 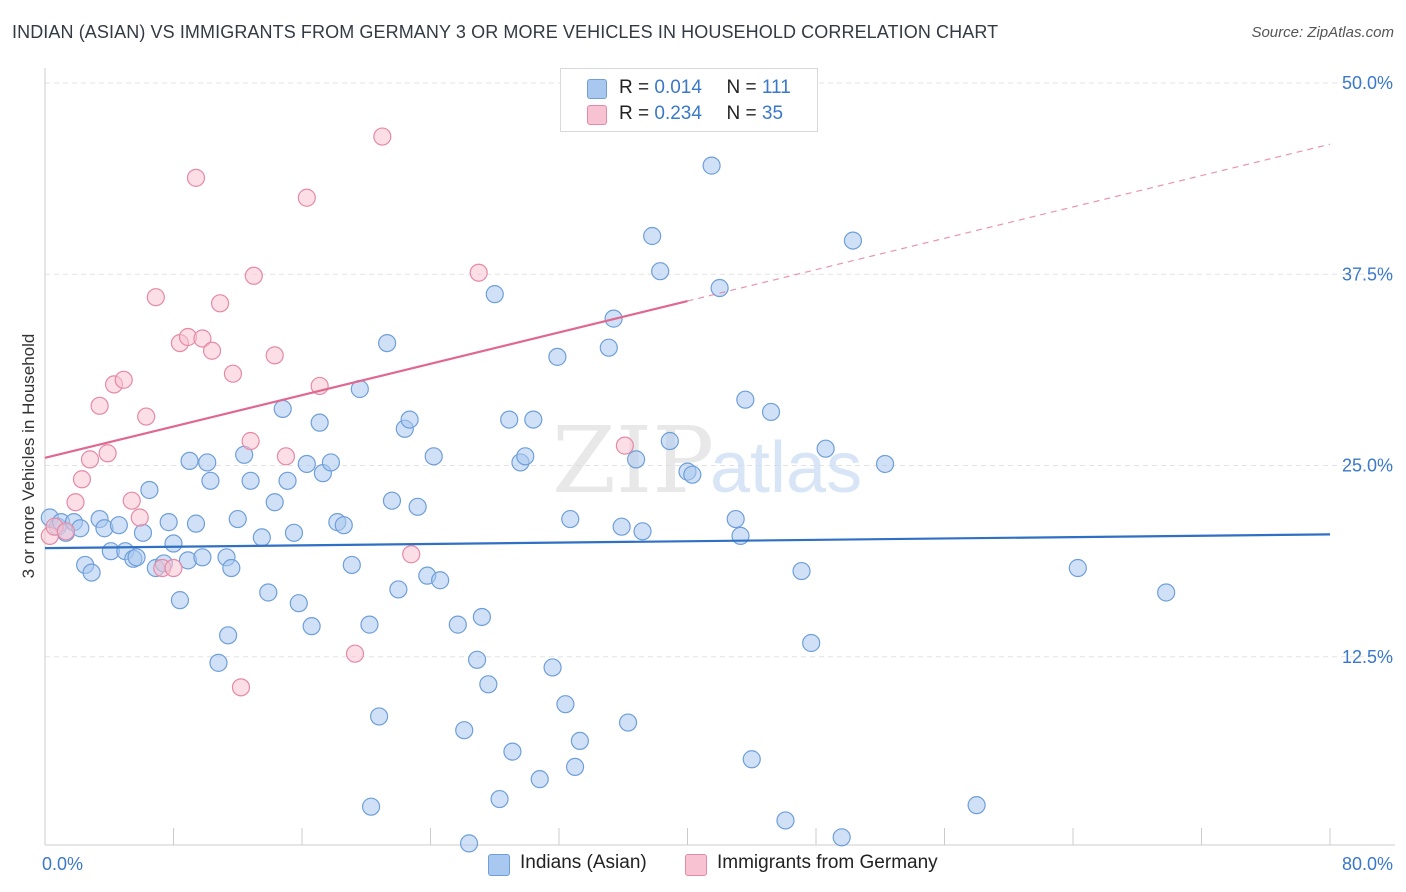 What do you see at coordinates (696, 865) in the screenshot?
I see `legend-swatch-germany` at bounding box center [696, 865].